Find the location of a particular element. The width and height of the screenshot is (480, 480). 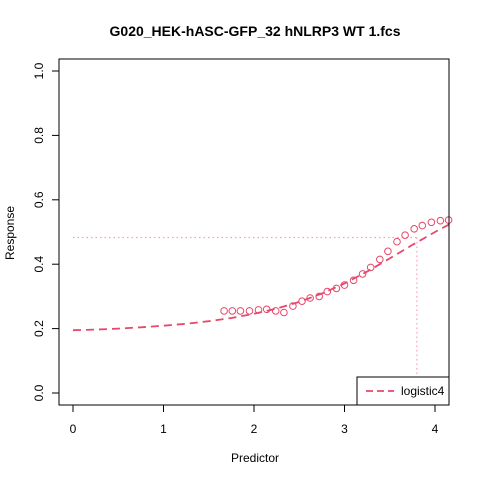

y-tick-label: 0.6 is located at coordinates (39, 199).